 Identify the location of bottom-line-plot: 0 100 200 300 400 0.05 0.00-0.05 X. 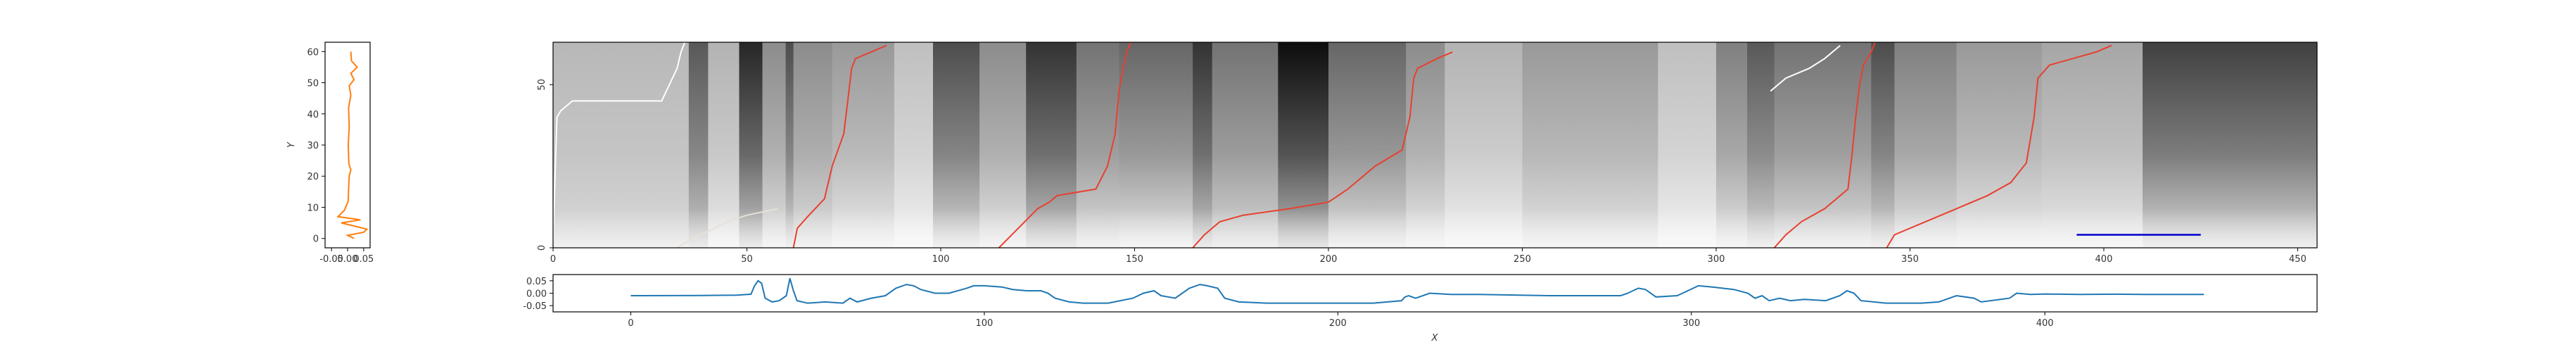
(1420, 309).